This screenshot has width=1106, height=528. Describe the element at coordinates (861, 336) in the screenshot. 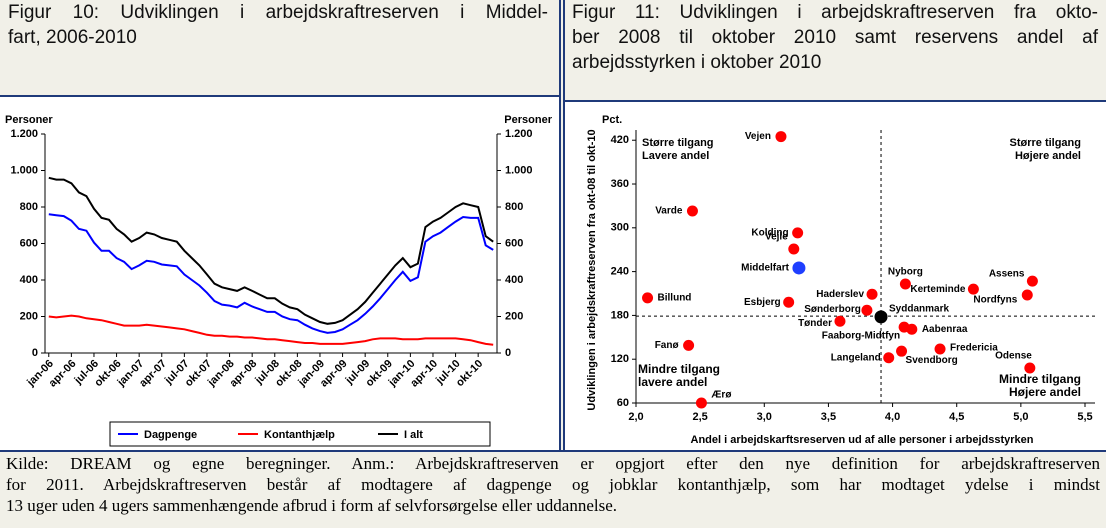

I see `point-label: Faaborg-Midtfyn` at that location.